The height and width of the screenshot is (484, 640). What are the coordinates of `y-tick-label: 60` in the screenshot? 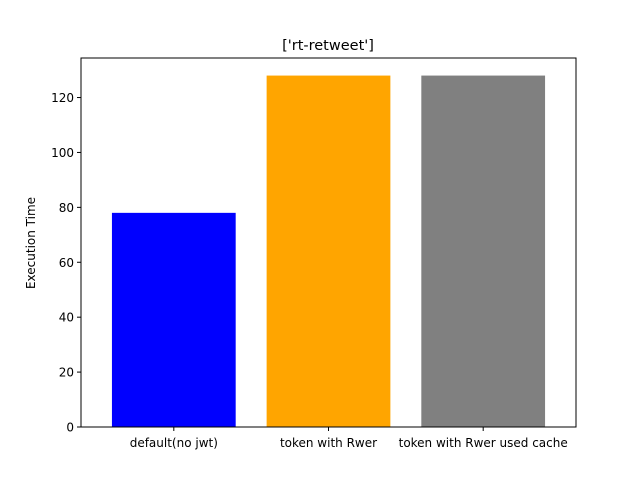 It's located at (66, 263).